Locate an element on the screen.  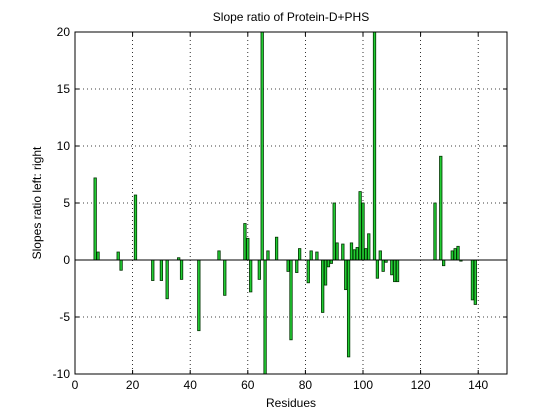
y-tick-label: -10 is located at coordinates (62, 374).